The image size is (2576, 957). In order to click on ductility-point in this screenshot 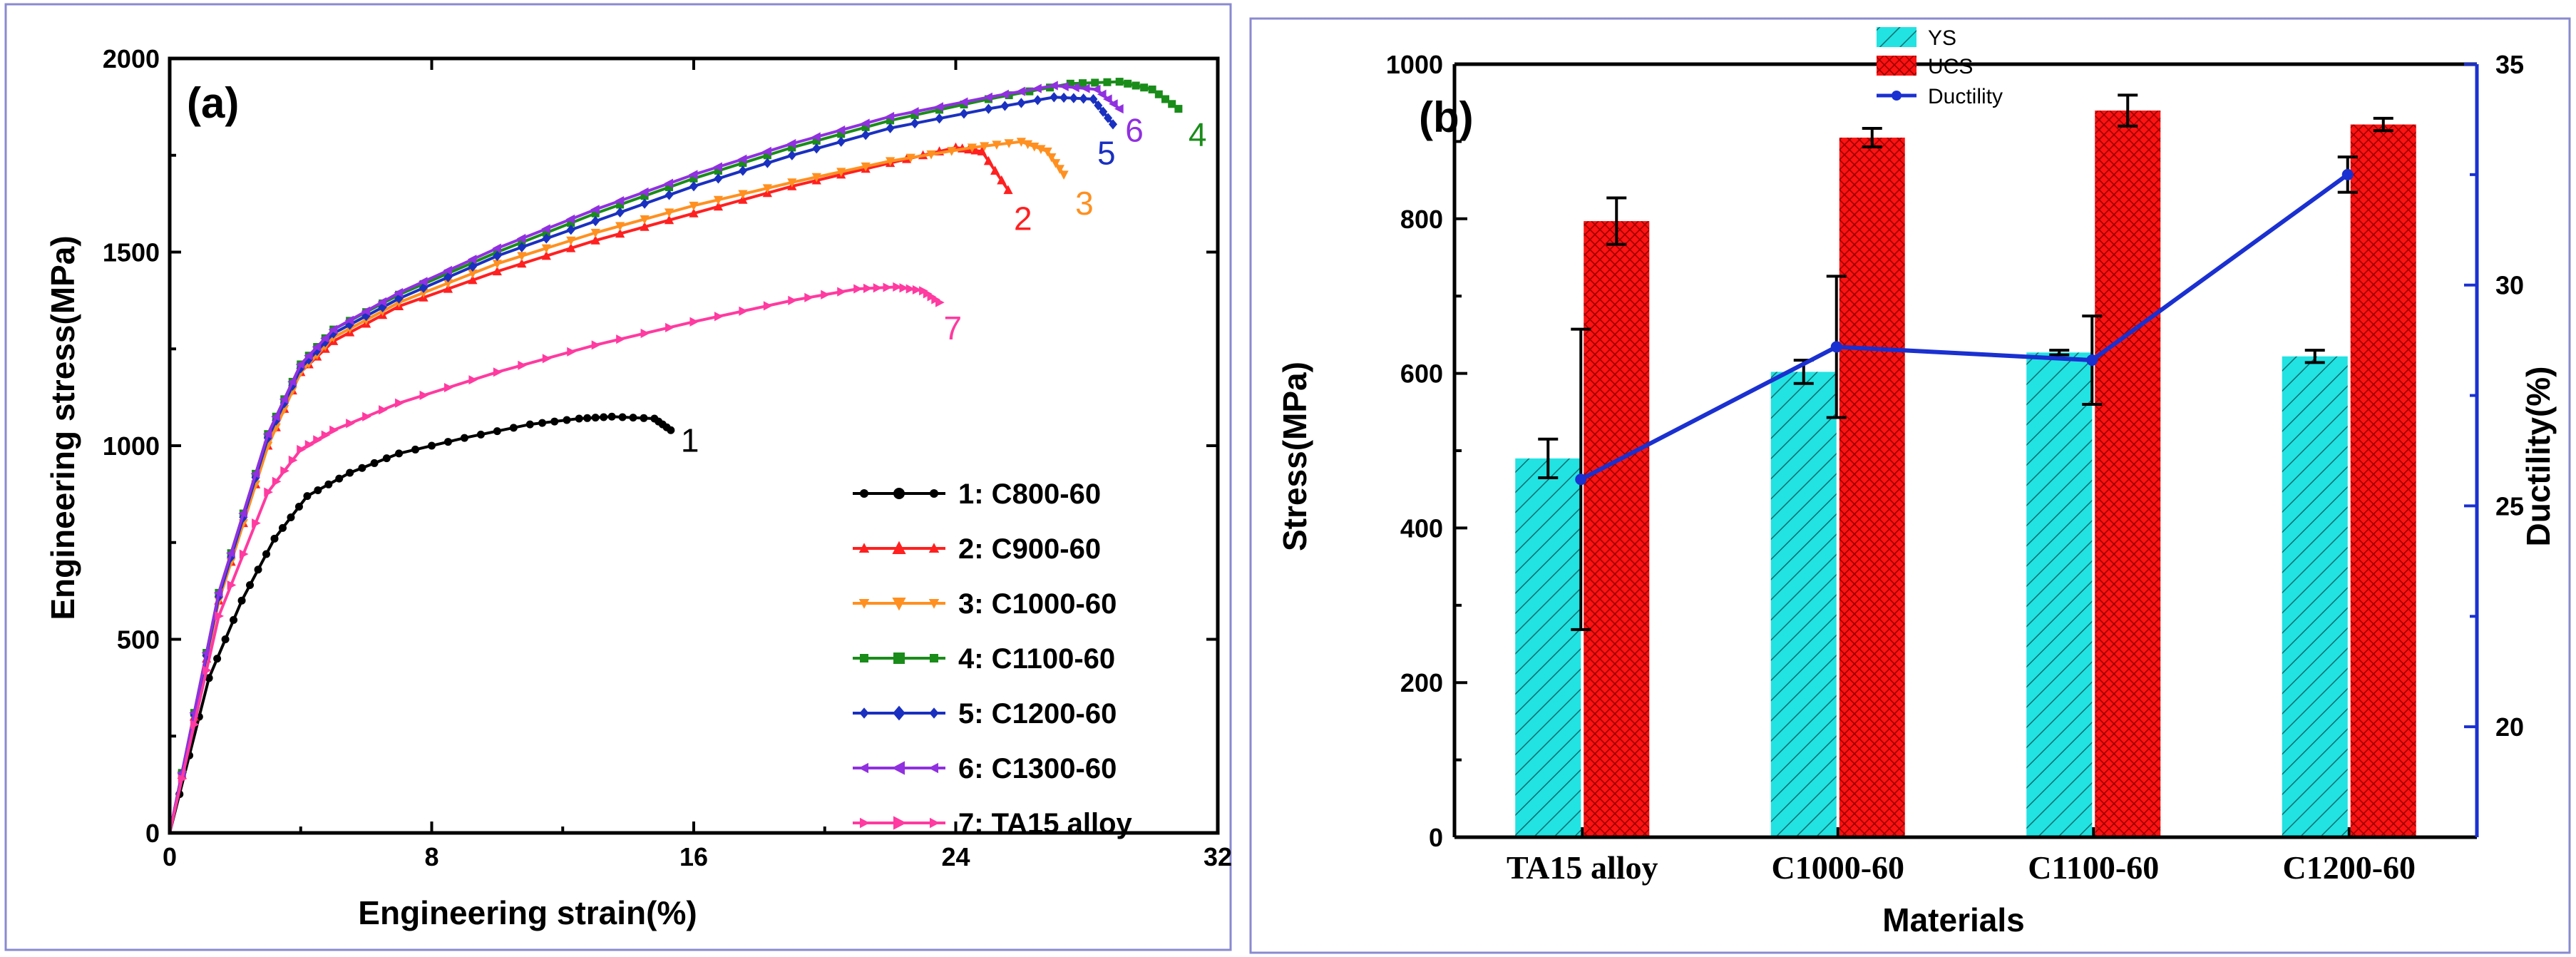, I will do `click(2347, 174)`.